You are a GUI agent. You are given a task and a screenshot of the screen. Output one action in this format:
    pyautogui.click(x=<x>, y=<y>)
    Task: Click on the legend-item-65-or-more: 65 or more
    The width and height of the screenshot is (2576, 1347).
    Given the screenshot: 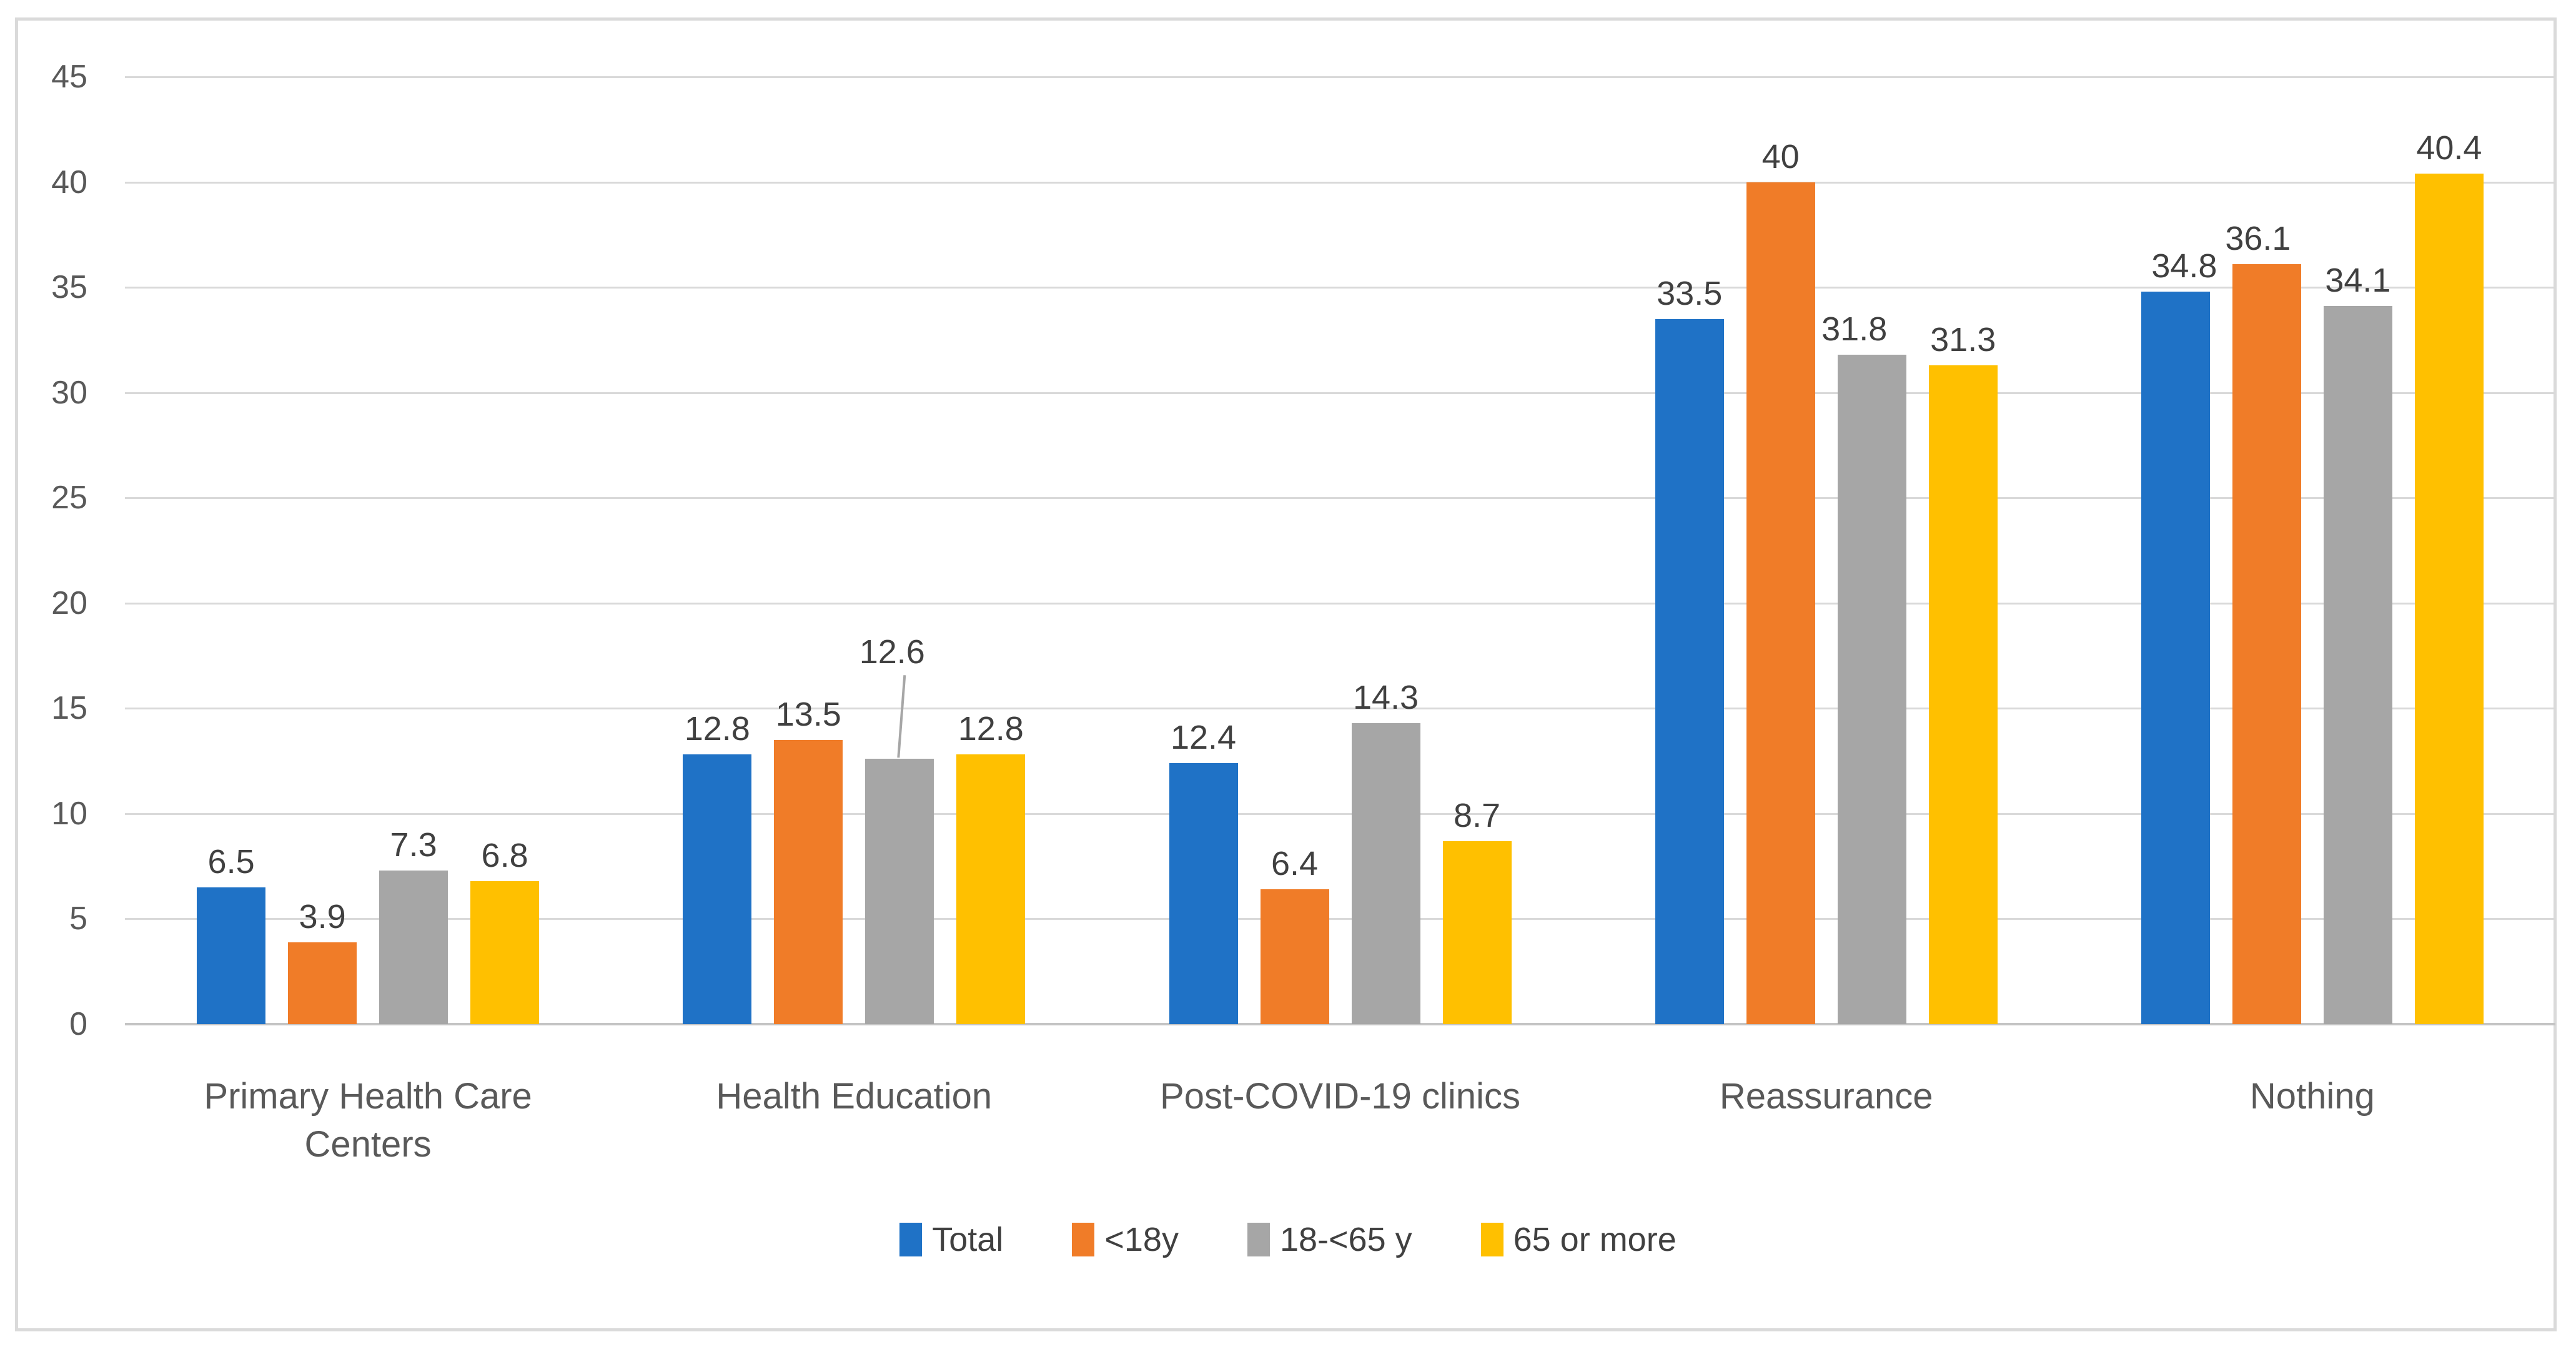 What is the action you would take?
    pyautogui.click(x=1578, y=1239)
    